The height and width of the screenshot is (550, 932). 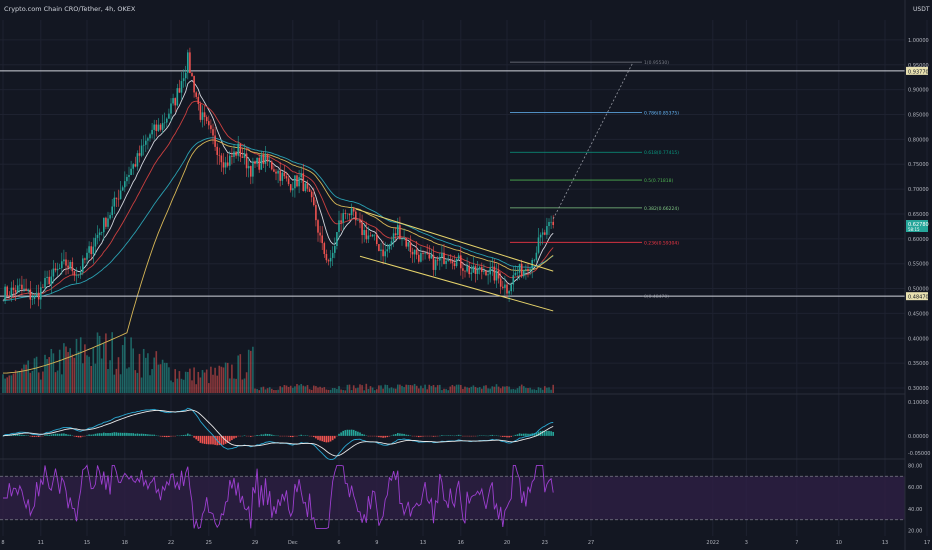 I want to click on price-tick-label: 0.60000, so click(x=918, y=240).